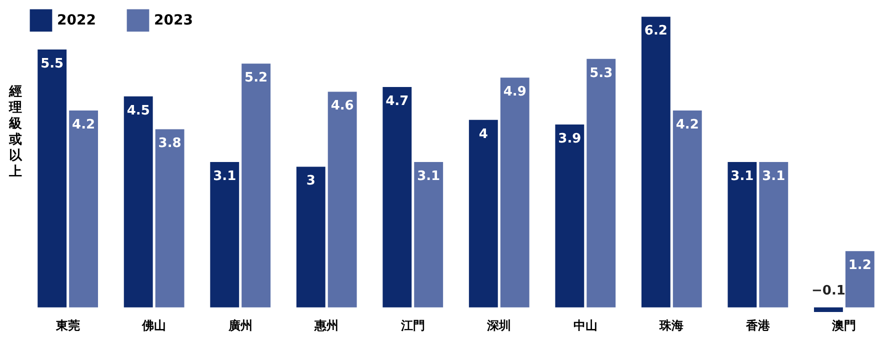 The image size is (891, 339). What do you see at coordinates (570, 139) in the screenshot?
I see `data-label: 3.9` at bounding box center [570, 139].